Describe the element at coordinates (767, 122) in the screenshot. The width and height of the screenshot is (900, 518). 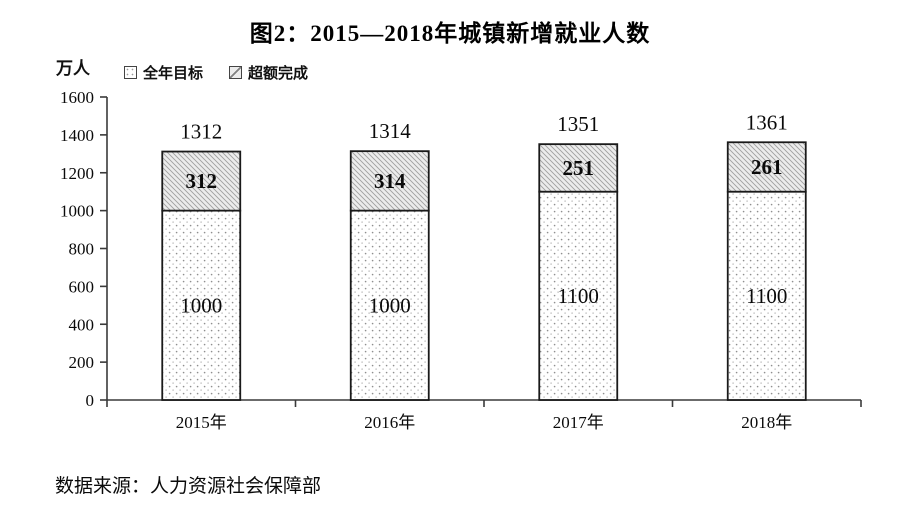
I see `bar-total-label: 1361` at that location.